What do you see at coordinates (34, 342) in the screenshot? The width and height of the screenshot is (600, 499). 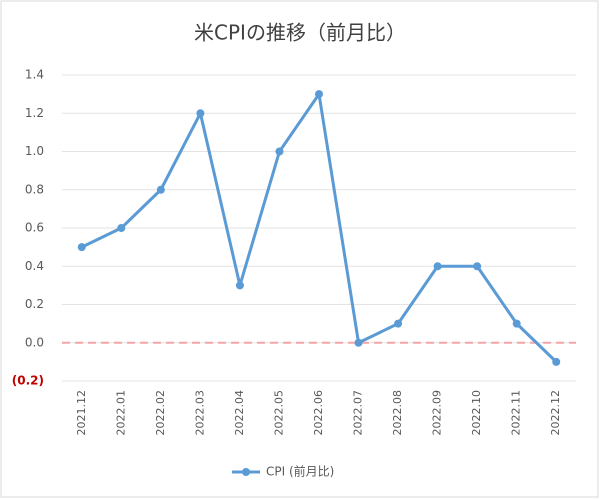 I see `y-tick-label: 0.0` at bounding box center [34, 342].